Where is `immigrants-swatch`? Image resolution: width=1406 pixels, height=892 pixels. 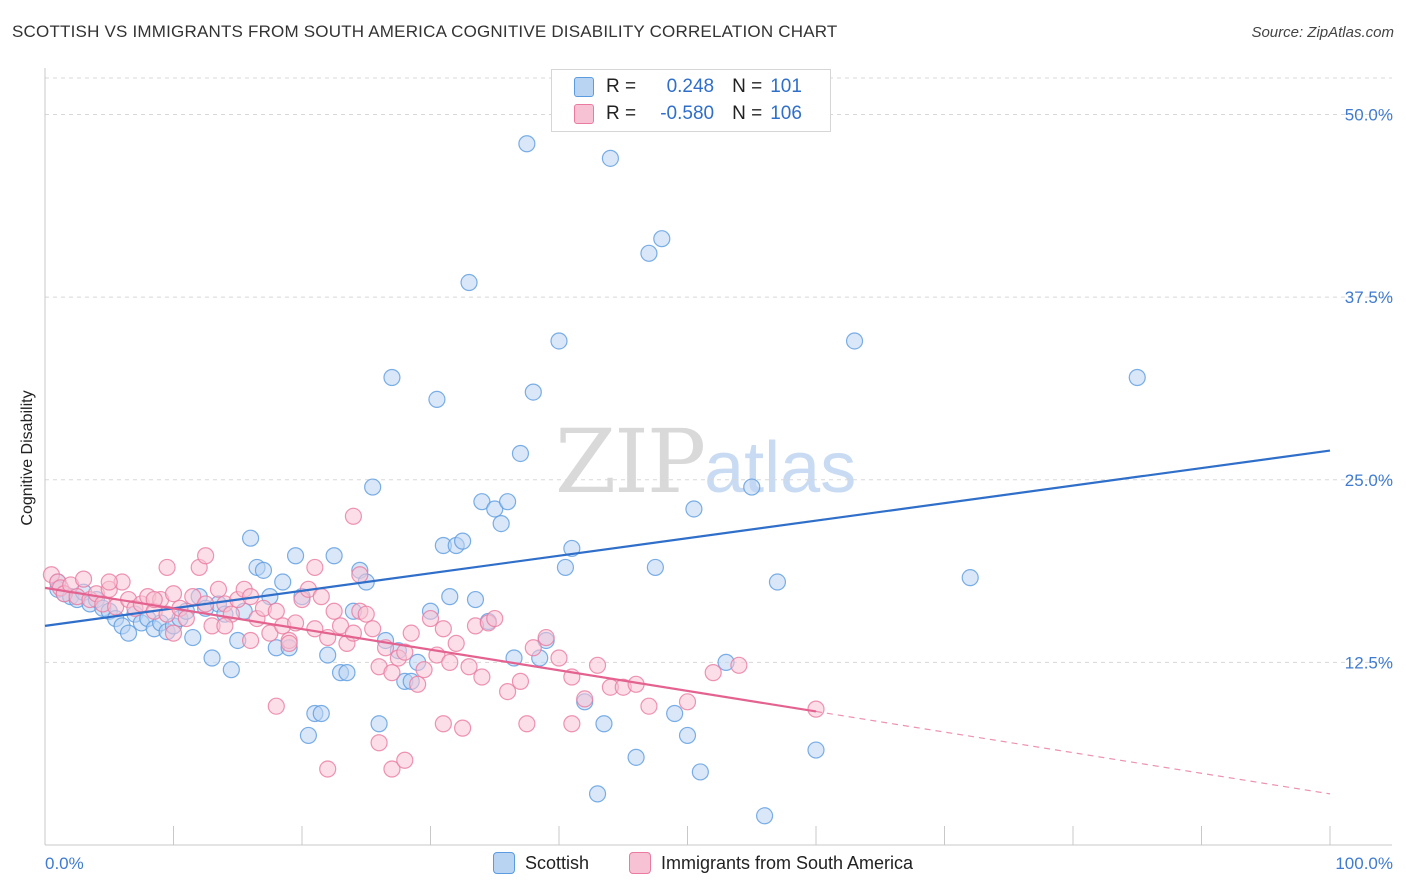
immigrants-swatch is located at coordinates (639, 863).